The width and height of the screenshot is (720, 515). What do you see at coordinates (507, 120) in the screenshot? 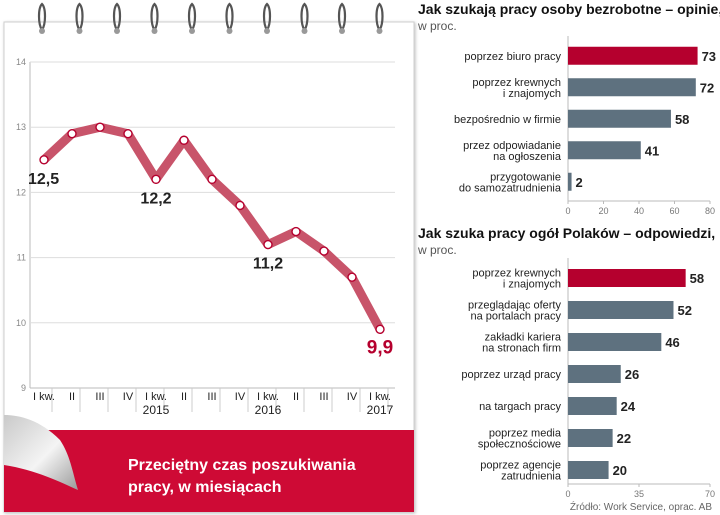
I see `bar-category-label: bezpośrednio w firmie` at bounding box center [507, 120].